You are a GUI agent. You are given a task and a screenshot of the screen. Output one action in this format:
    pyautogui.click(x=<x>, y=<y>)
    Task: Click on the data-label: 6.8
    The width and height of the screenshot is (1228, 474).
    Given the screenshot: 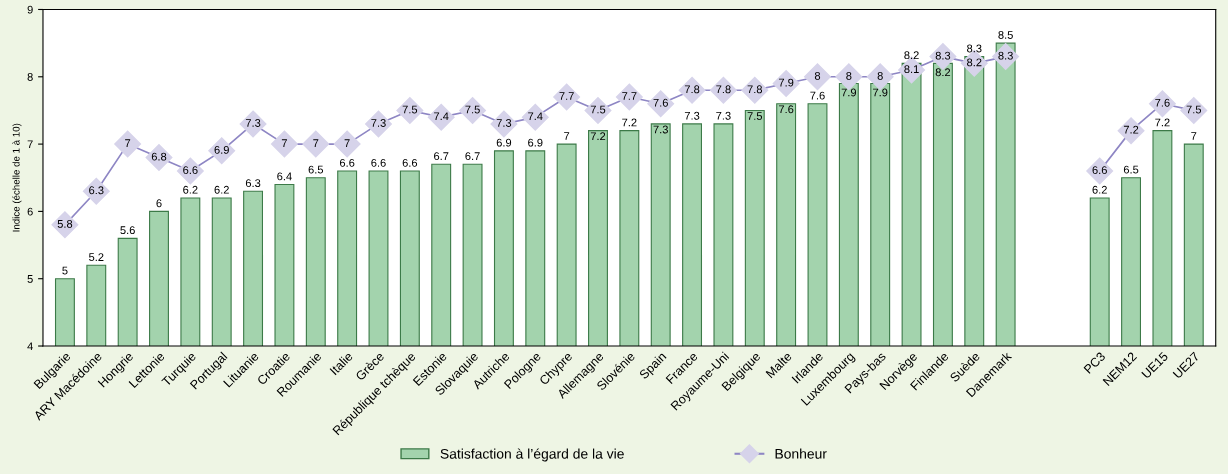 What is the action you would take?
    pyautogui.click(x=159, y=156)
    